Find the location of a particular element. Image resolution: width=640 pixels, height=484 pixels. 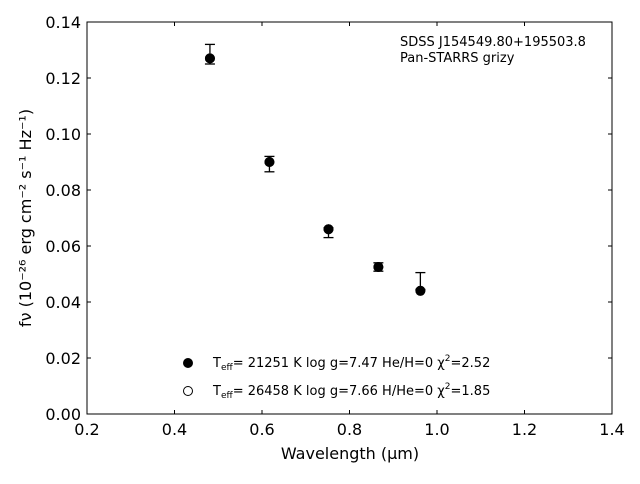

legend-label-1: Teff= 21251 K log g=7.47 He/H=0 χ2=2.52 is located at coordinates (351, 363).